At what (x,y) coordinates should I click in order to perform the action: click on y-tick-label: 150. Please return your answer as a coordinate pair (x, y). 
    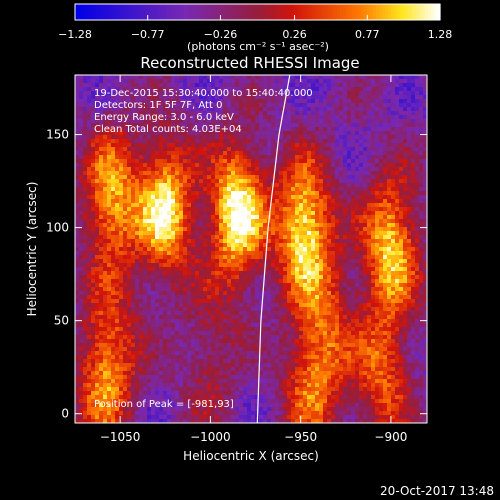
    Looking at the image, I should click on (57, 135).